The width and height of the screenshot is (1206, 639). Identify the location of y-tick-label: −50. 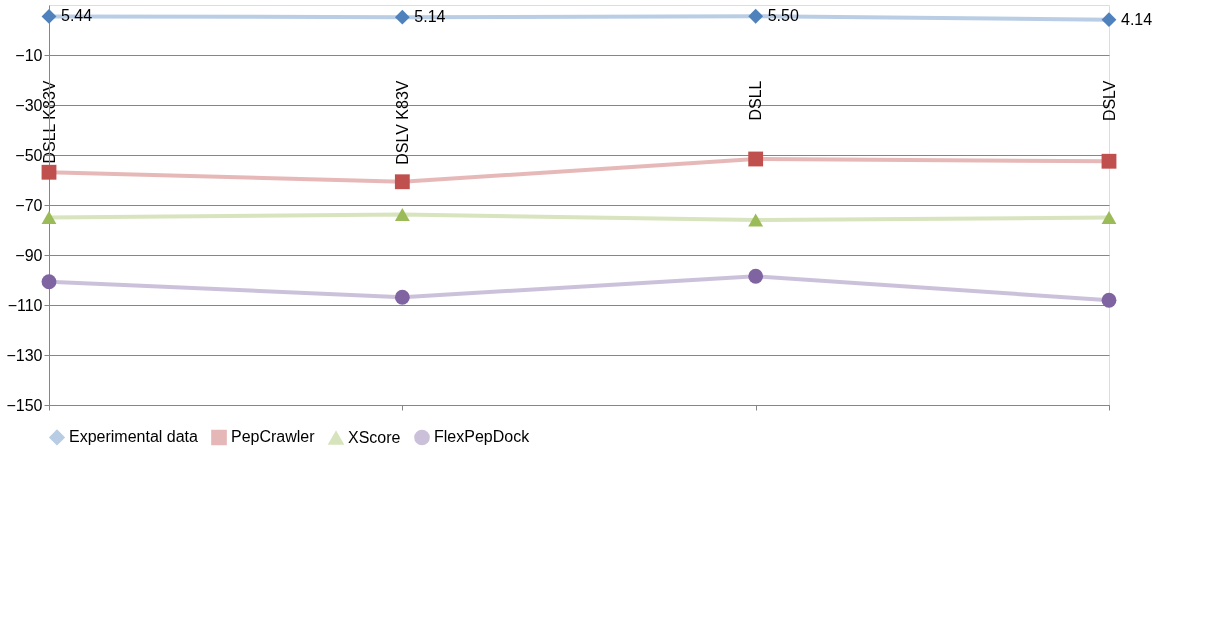
(29, 155).